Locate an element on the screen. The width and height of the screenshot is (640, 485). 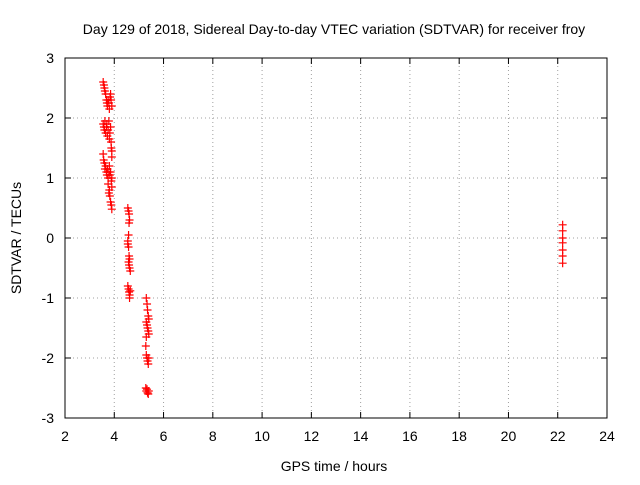
x-tick-label: 6 is located at coordinates (164, 436).